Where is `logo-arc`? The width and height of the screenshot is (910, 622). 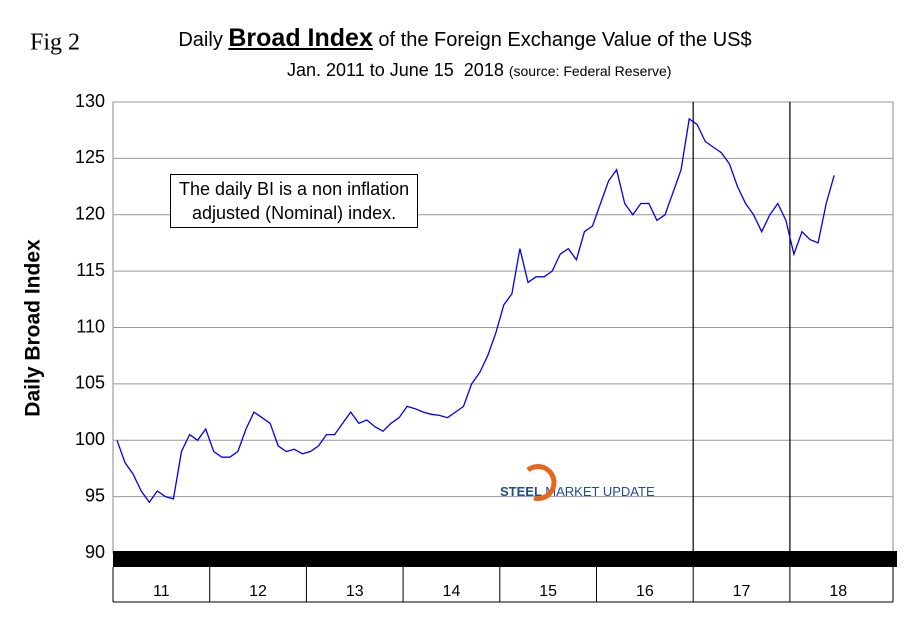 logo-arc is located at coordinates (541, 482).